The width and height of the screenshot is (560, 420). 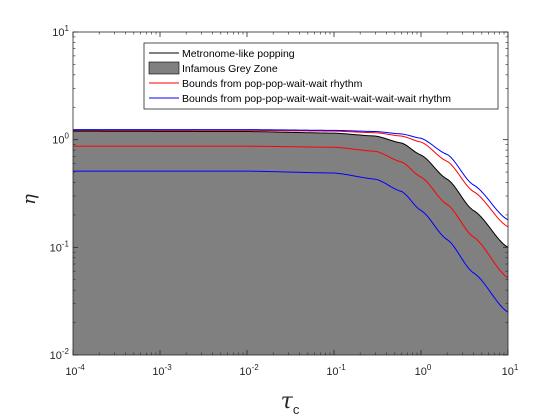 I want to click on y-tick-label: 10⁰, so click(x=60, y=139).